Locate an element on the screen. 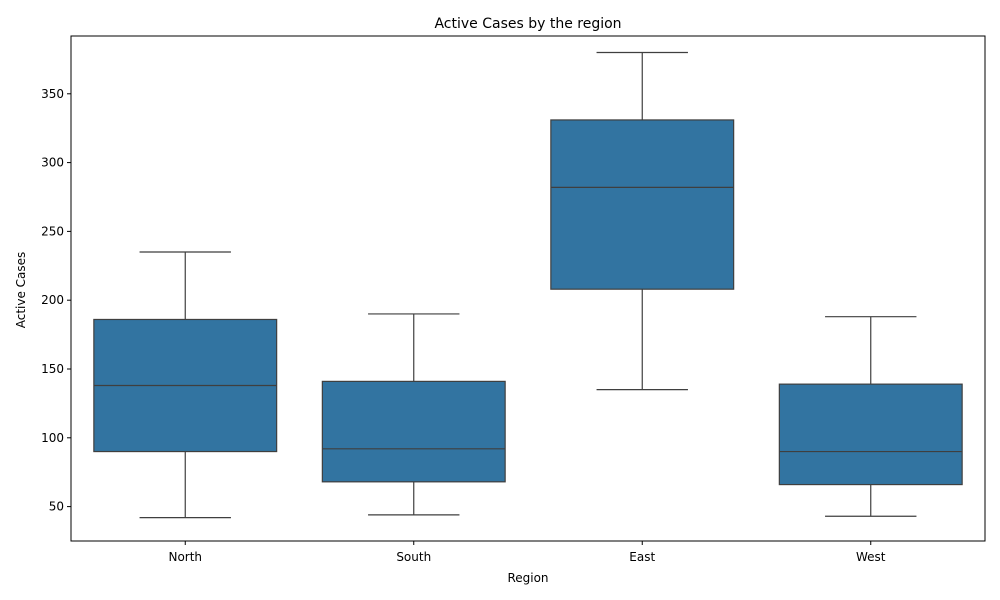  y-tick-label: 200 is located at coordinates (52, 300).